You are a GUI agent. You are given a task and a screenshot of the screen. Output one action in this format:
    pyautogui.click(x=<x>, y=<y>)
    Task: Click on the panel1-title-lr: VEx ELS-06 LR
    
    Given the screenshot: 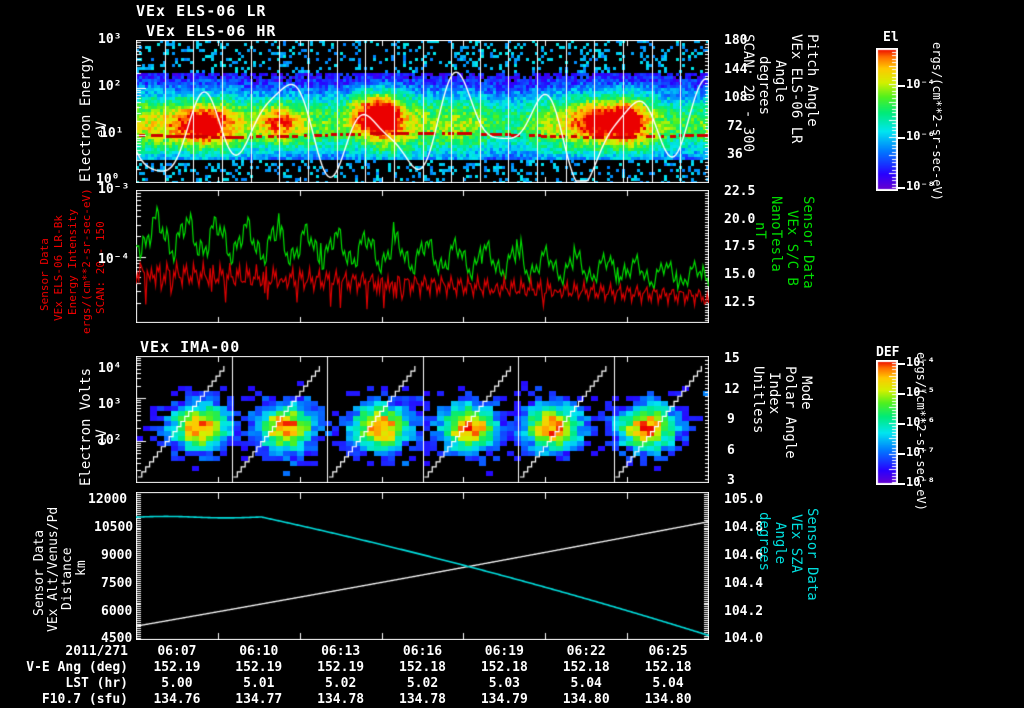 What is the action you would take?
    pyautogui.click(x=201, y=11)
    